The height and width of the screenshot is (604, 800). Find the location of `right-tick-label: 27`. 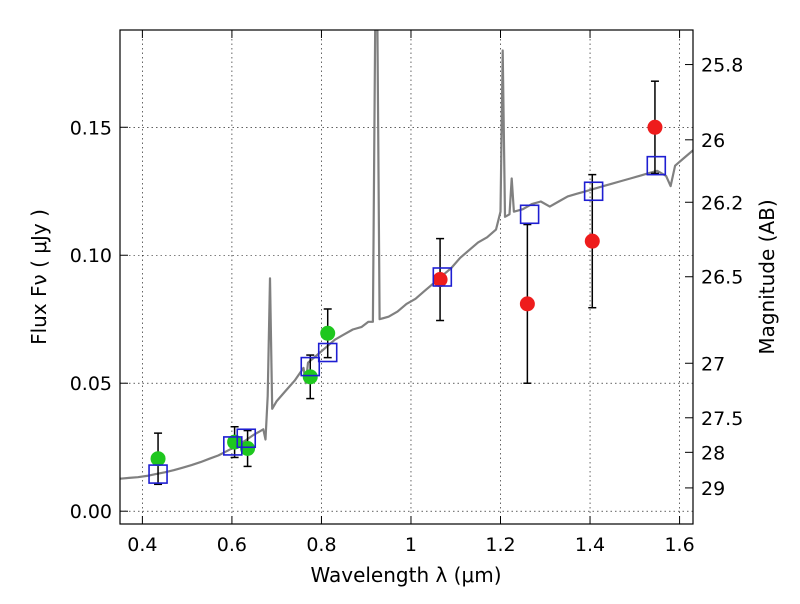

right-tick-label: 27 is located at coordinates (713, 364).